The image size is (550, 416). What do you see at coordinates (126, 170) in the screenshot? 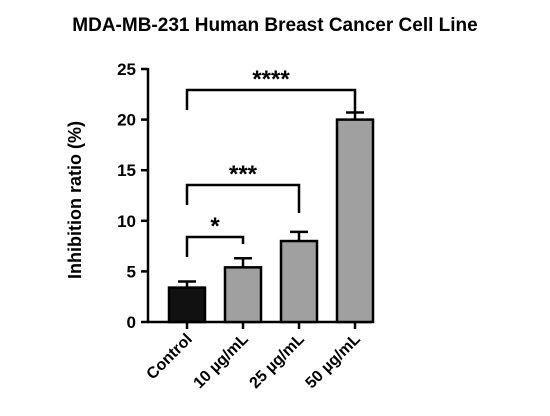
I see `y-tick-label: 15` at bounding box center [126, 170].